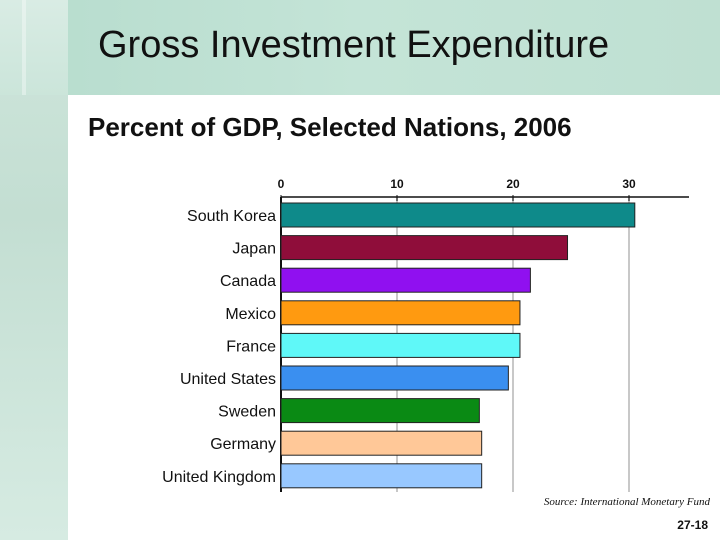  Describe the element at coordinates (219, 477) in the screenshot. I see `category-label: United Kingdom` at that location.